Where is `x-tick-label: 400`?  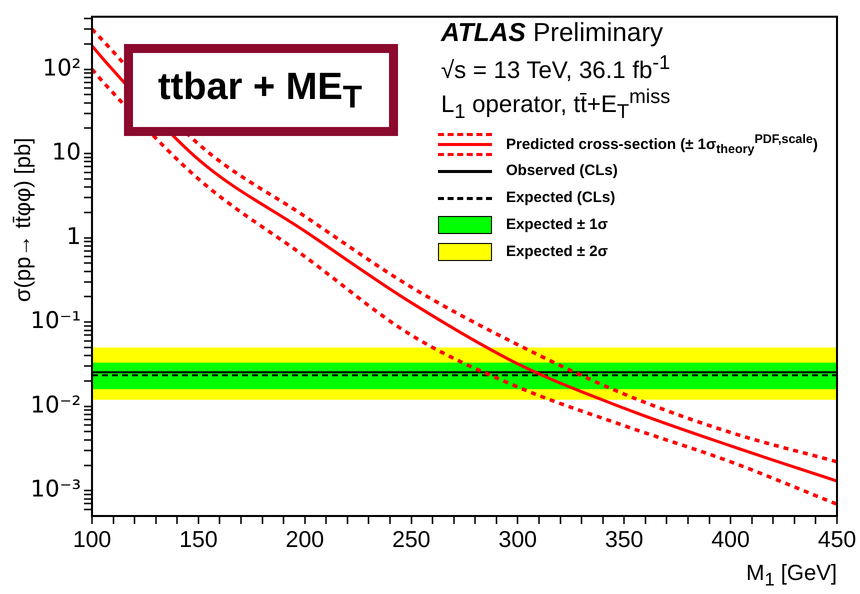
x-tick-label: 400 is located at coordinates (730, 539).